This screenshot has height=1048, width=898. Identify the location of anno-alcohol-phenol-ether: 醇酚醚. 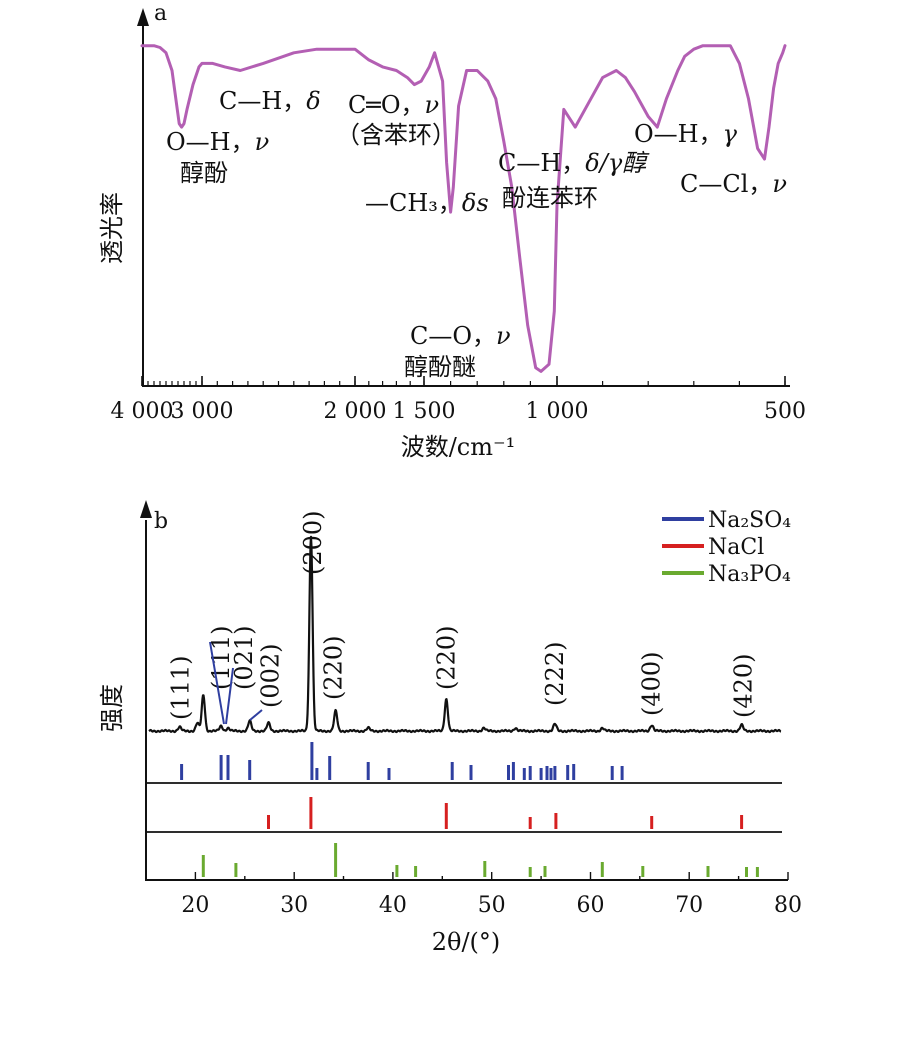
(440, 367).